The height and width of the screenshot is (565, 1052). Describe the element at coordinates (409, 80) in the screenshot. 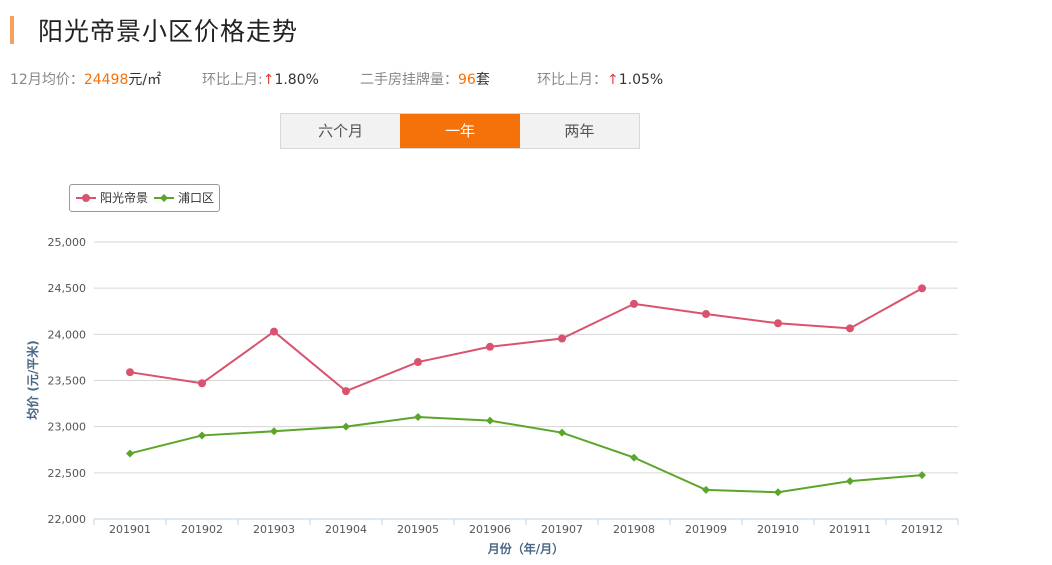

I see `listings-label: 二手房挂牌量：` at that location.